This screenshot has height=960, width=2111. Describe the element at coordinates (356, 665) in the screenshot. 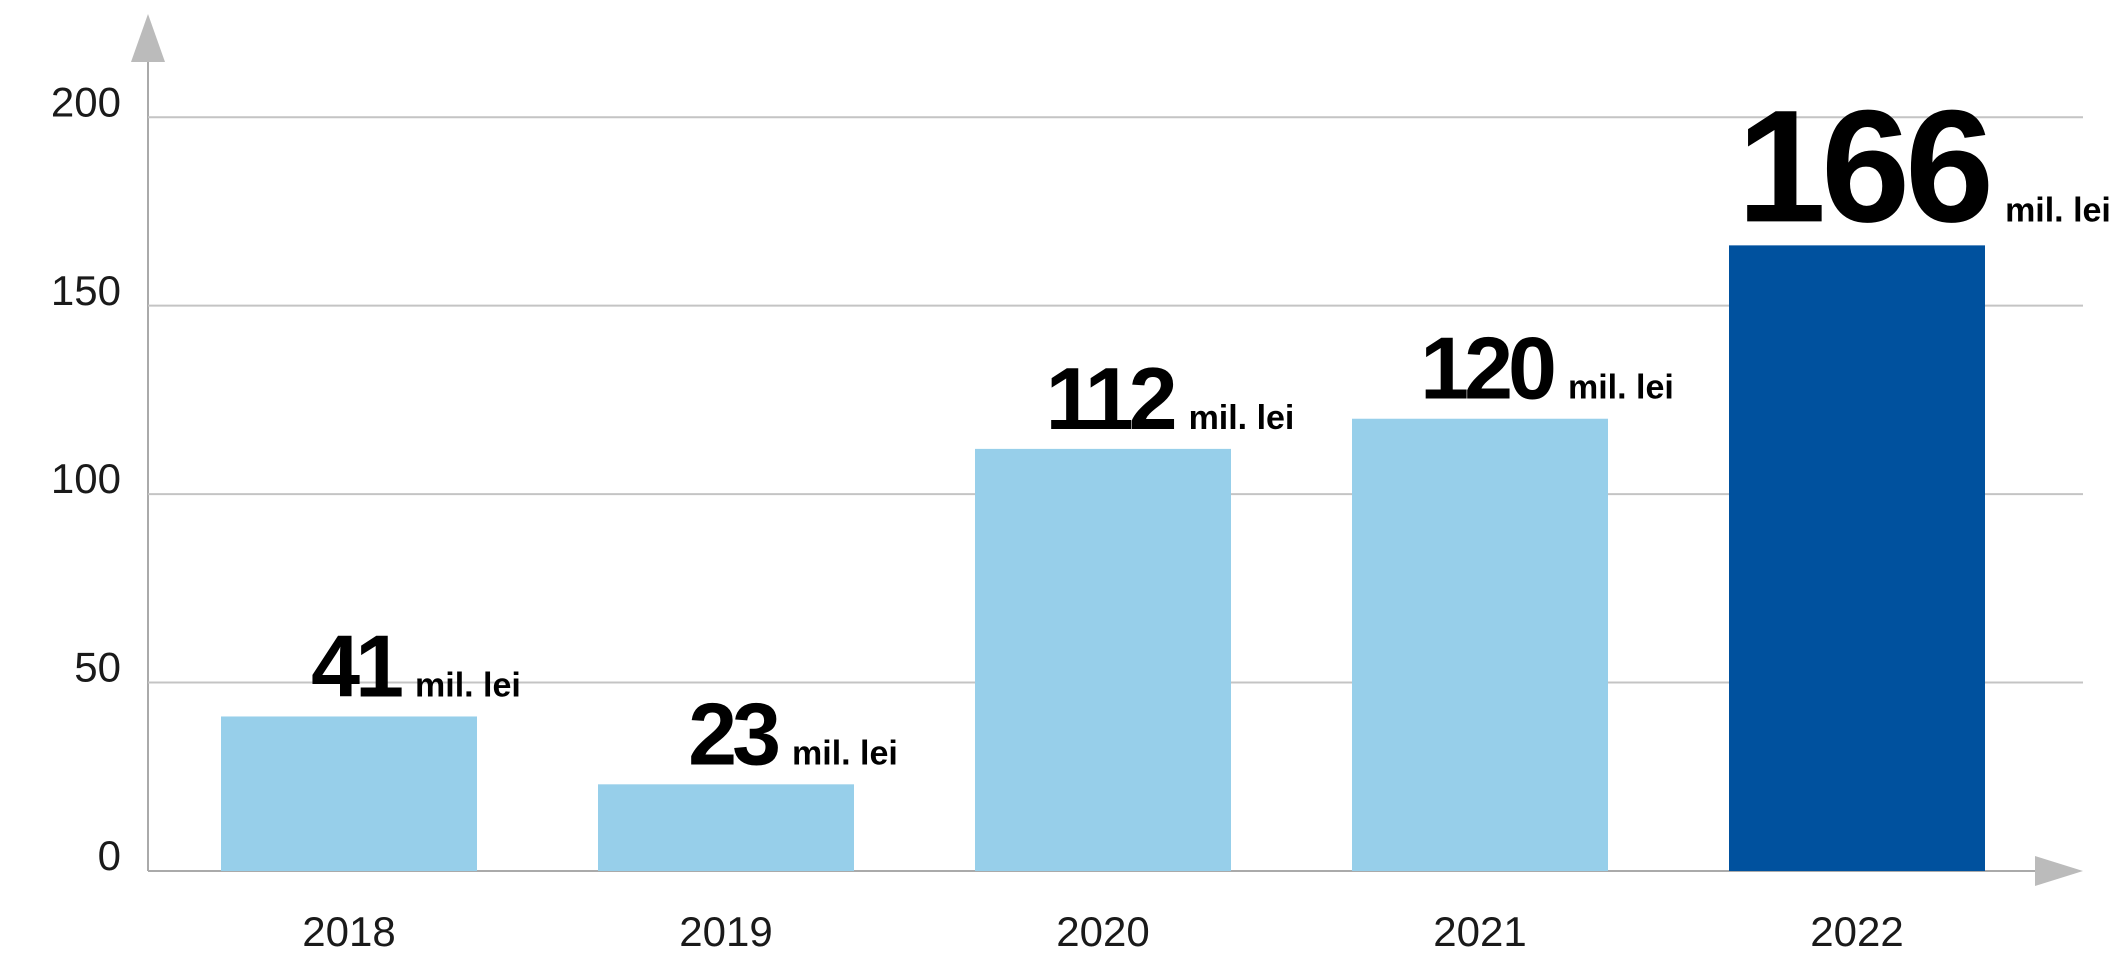

I see `value-number: 41` at that location.